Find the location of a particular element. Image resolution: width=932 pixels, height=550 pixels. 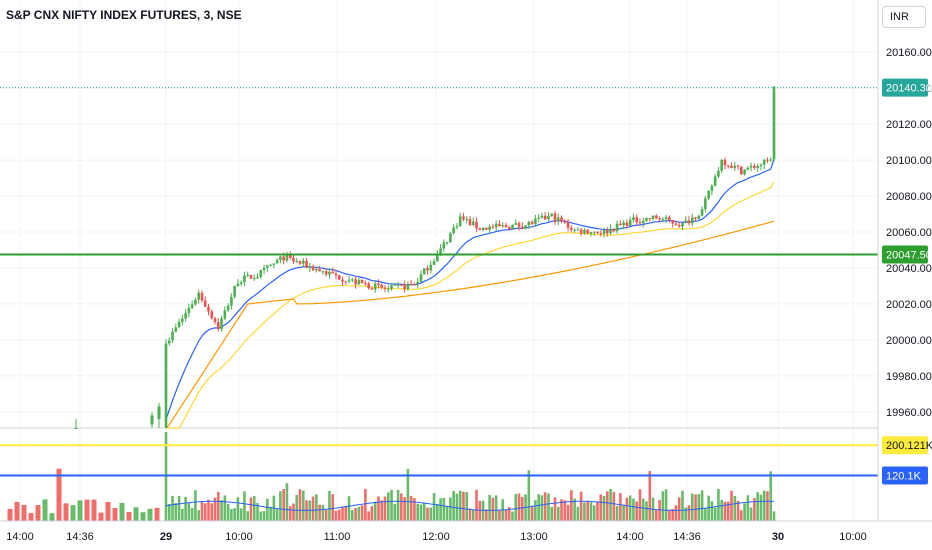

price-tick-label: 19980.00 is located at coordinates (909, 377).